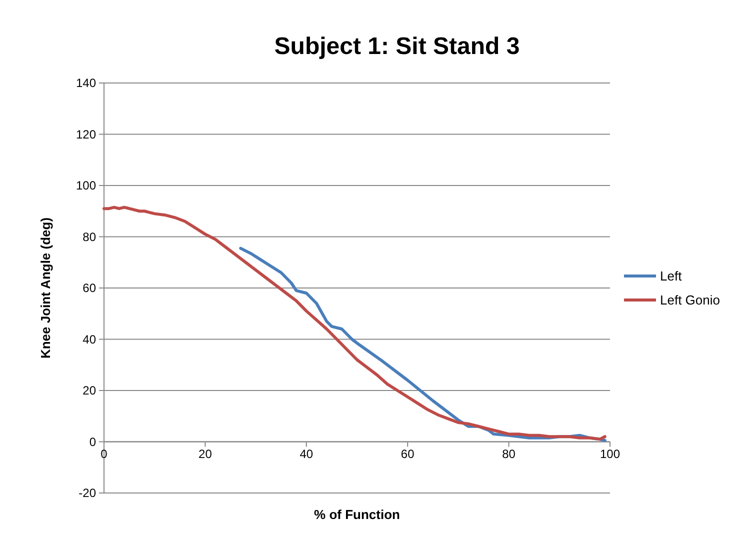  Describe the element at coordinates (407, 453) in the screenshot. I see `x-tick-label: 60` at that location.